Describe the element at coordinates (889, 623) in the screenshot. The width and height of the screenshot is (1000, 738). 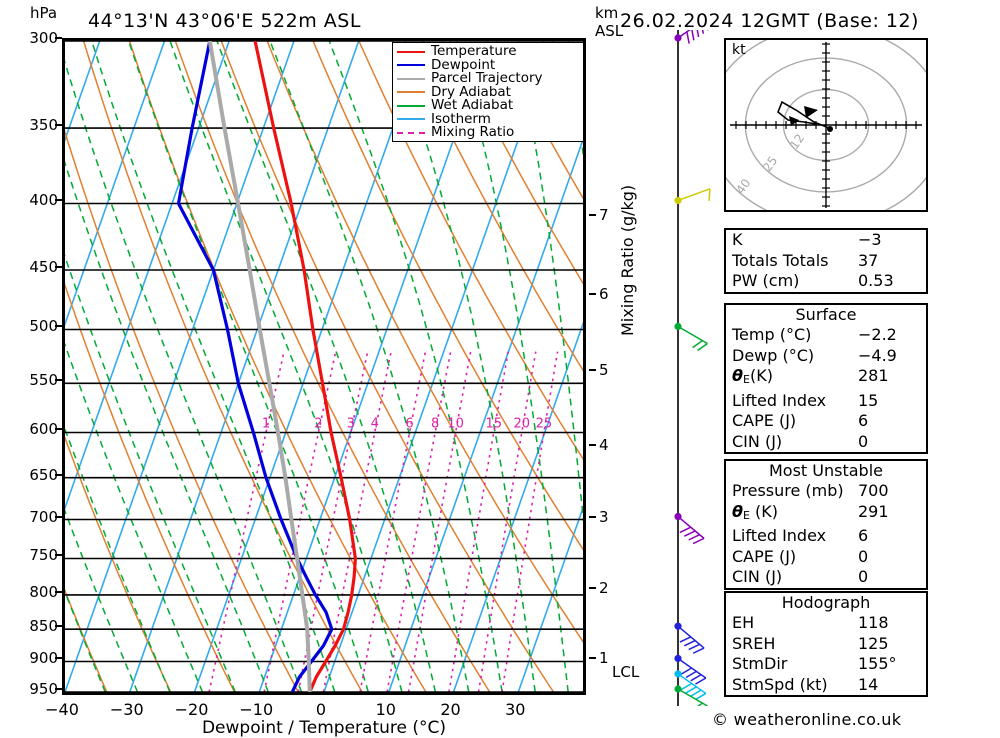
I see `panel-row-value: 118` at that location.